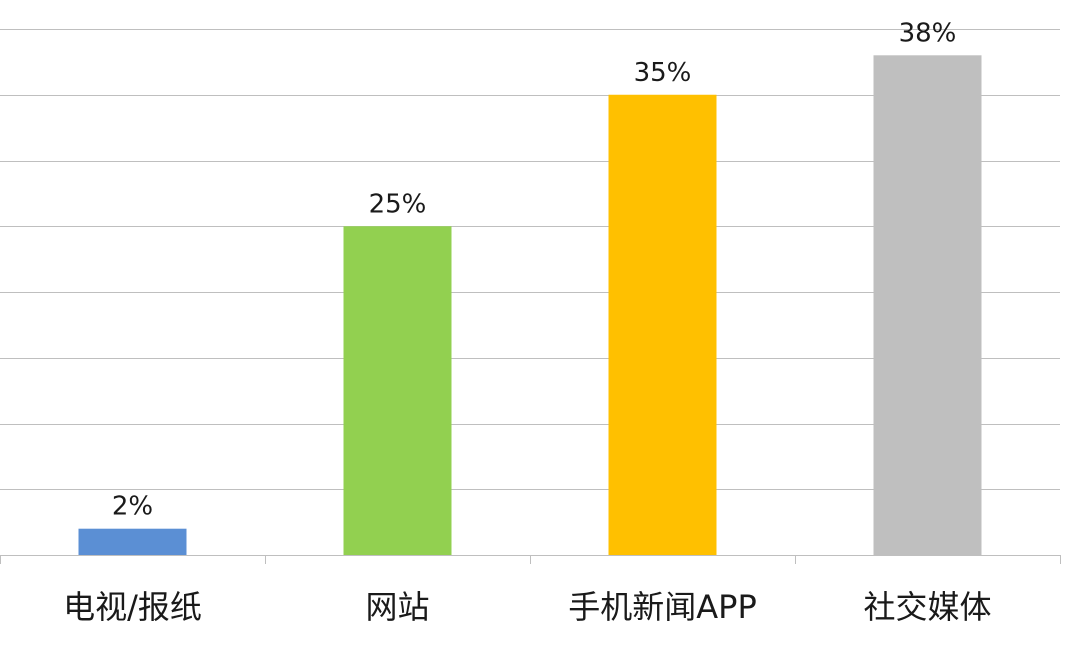  Describe the element at coordinates (927, 607) in the screenshot. I see `category-label: 社交媒体` at that location.